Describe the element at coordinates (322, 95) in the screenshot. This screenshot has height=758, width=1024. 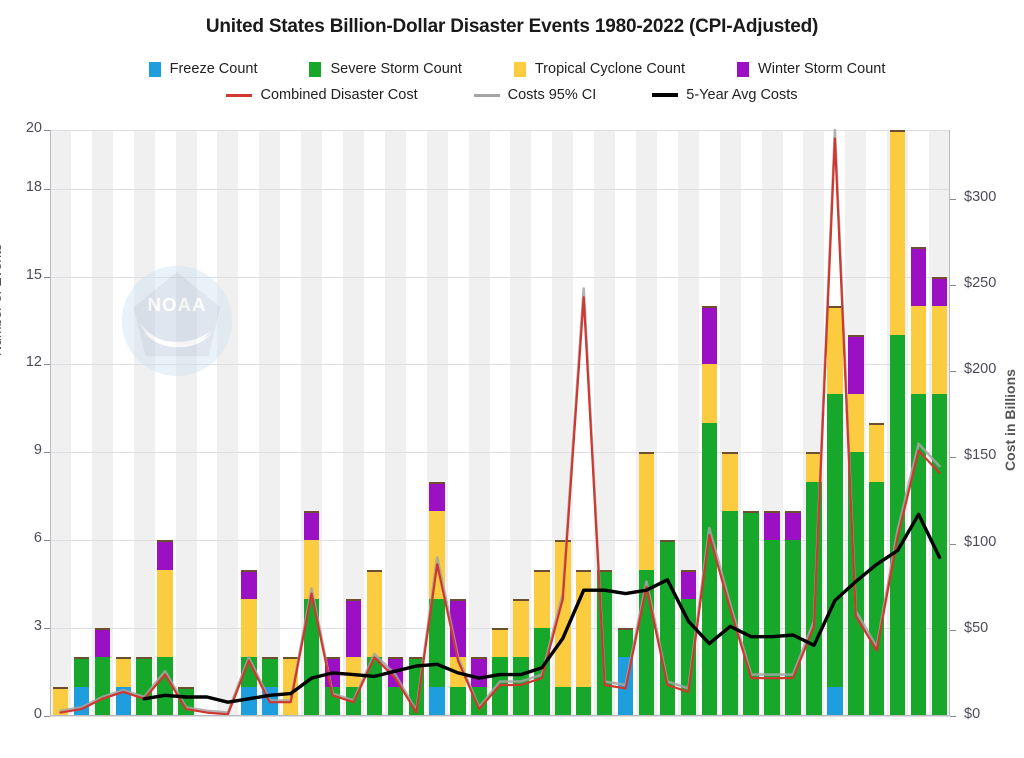
I see `legend-item: Combined Disaster Cost` at that location.